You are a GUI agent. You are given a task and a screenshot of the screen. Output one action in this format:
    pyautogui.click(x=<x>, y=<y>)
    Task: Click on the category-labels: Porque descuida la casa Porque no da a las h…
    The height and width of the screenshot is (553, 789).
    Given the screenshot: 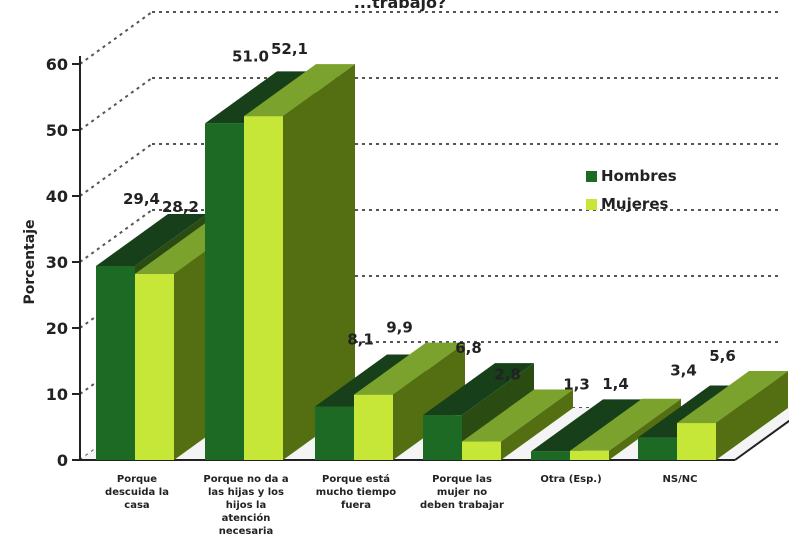 What is the action you would take?
    pyautogui.click(x=401, y=505)
    